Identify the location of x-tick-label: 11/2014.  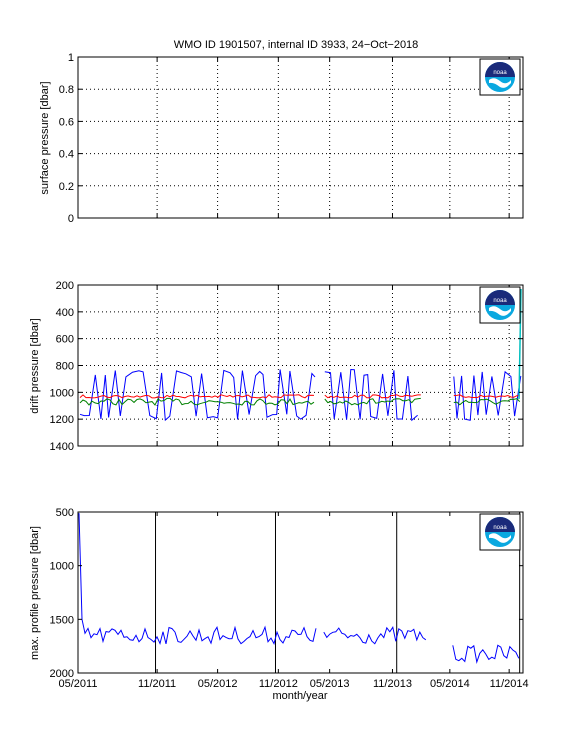
(509, 684).